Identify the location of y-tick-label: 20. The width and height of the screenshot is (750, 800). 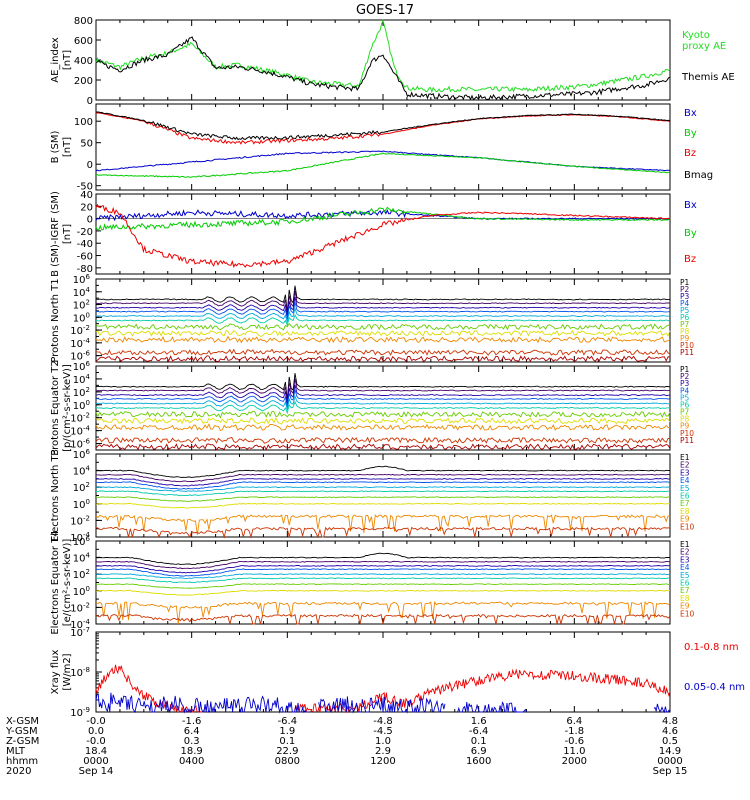
(86, 207).